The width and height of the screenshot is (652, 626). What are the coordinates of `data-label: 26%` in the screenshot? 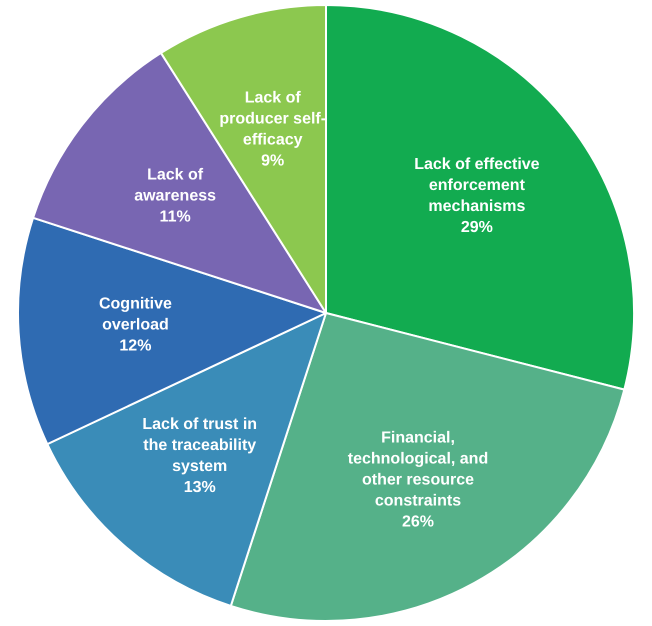 It's located at (418, 522).